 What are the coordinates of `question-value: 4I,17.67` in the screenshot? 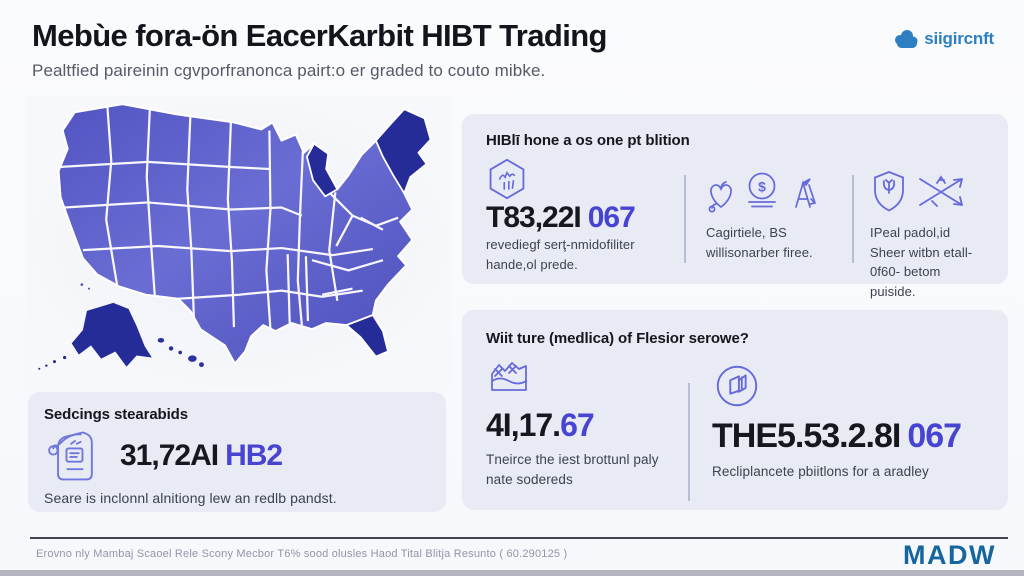 It's located at (540, 425).